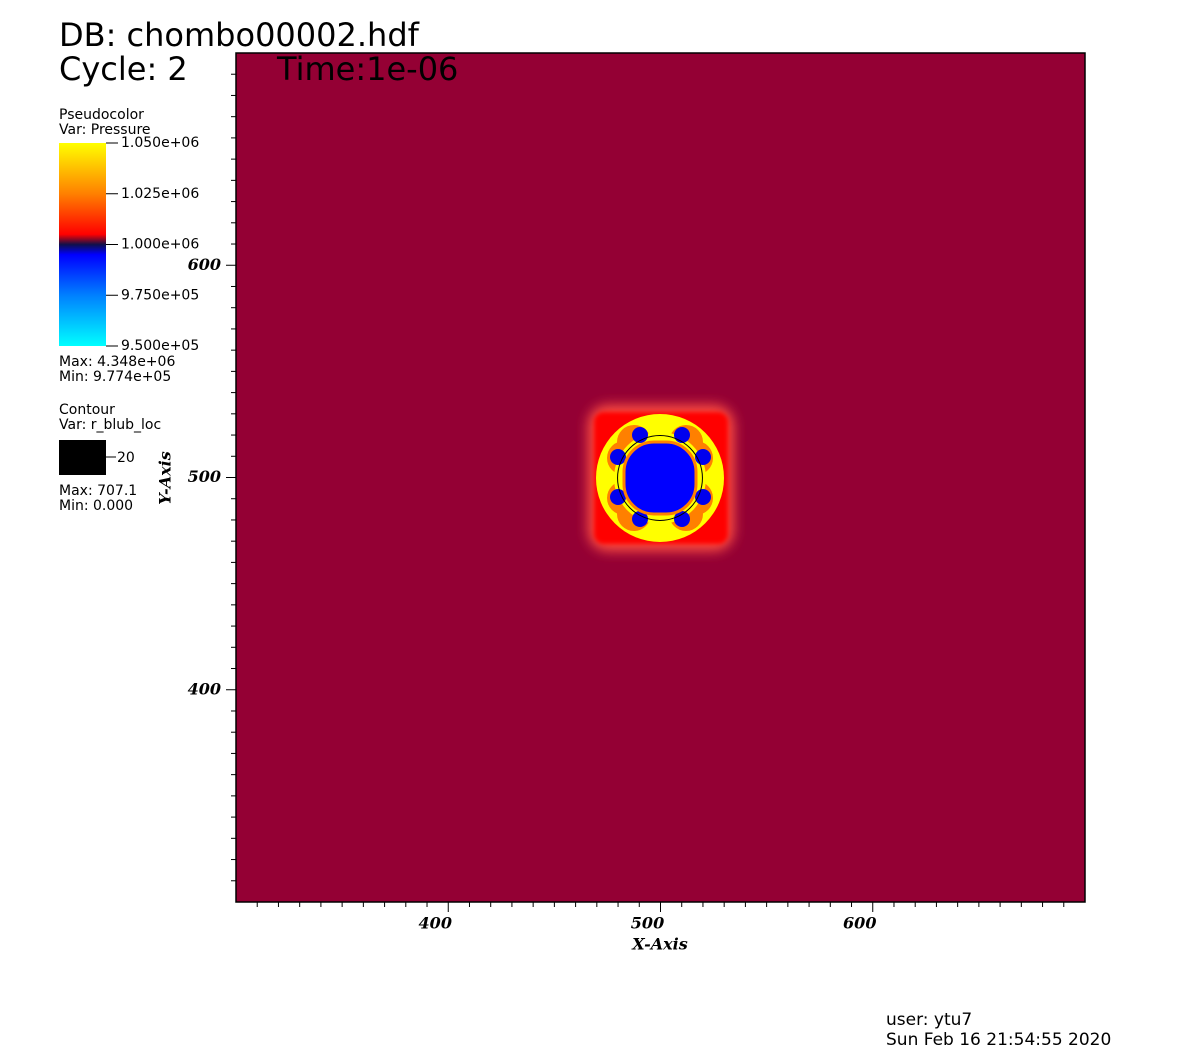  What do you see at coordinates (659, 944) in the screenshot?
I see `x-axis-label: X-Axis` at bounding box center [659, 944].